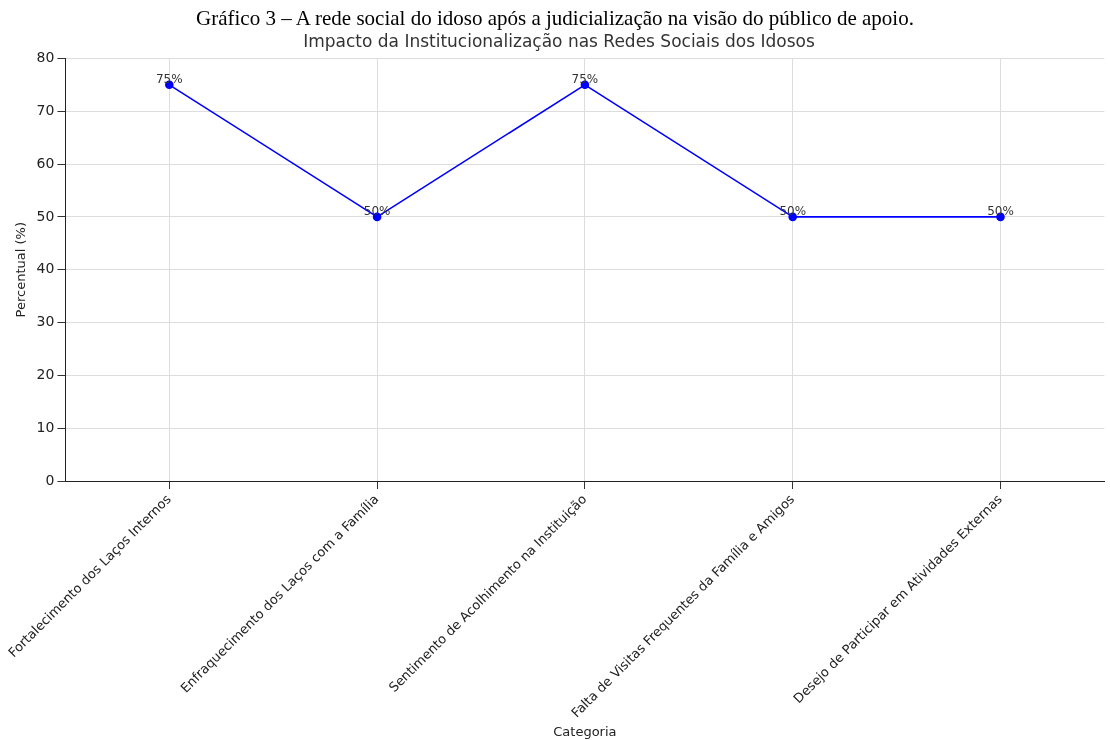 This screenshot has width=1110, height=740. Describe the element at coordinates (559, 40) in the screenshot. I see `chart-title: Impacto da Institucionalização nas Redes Sociais dos Idosos` at that location.